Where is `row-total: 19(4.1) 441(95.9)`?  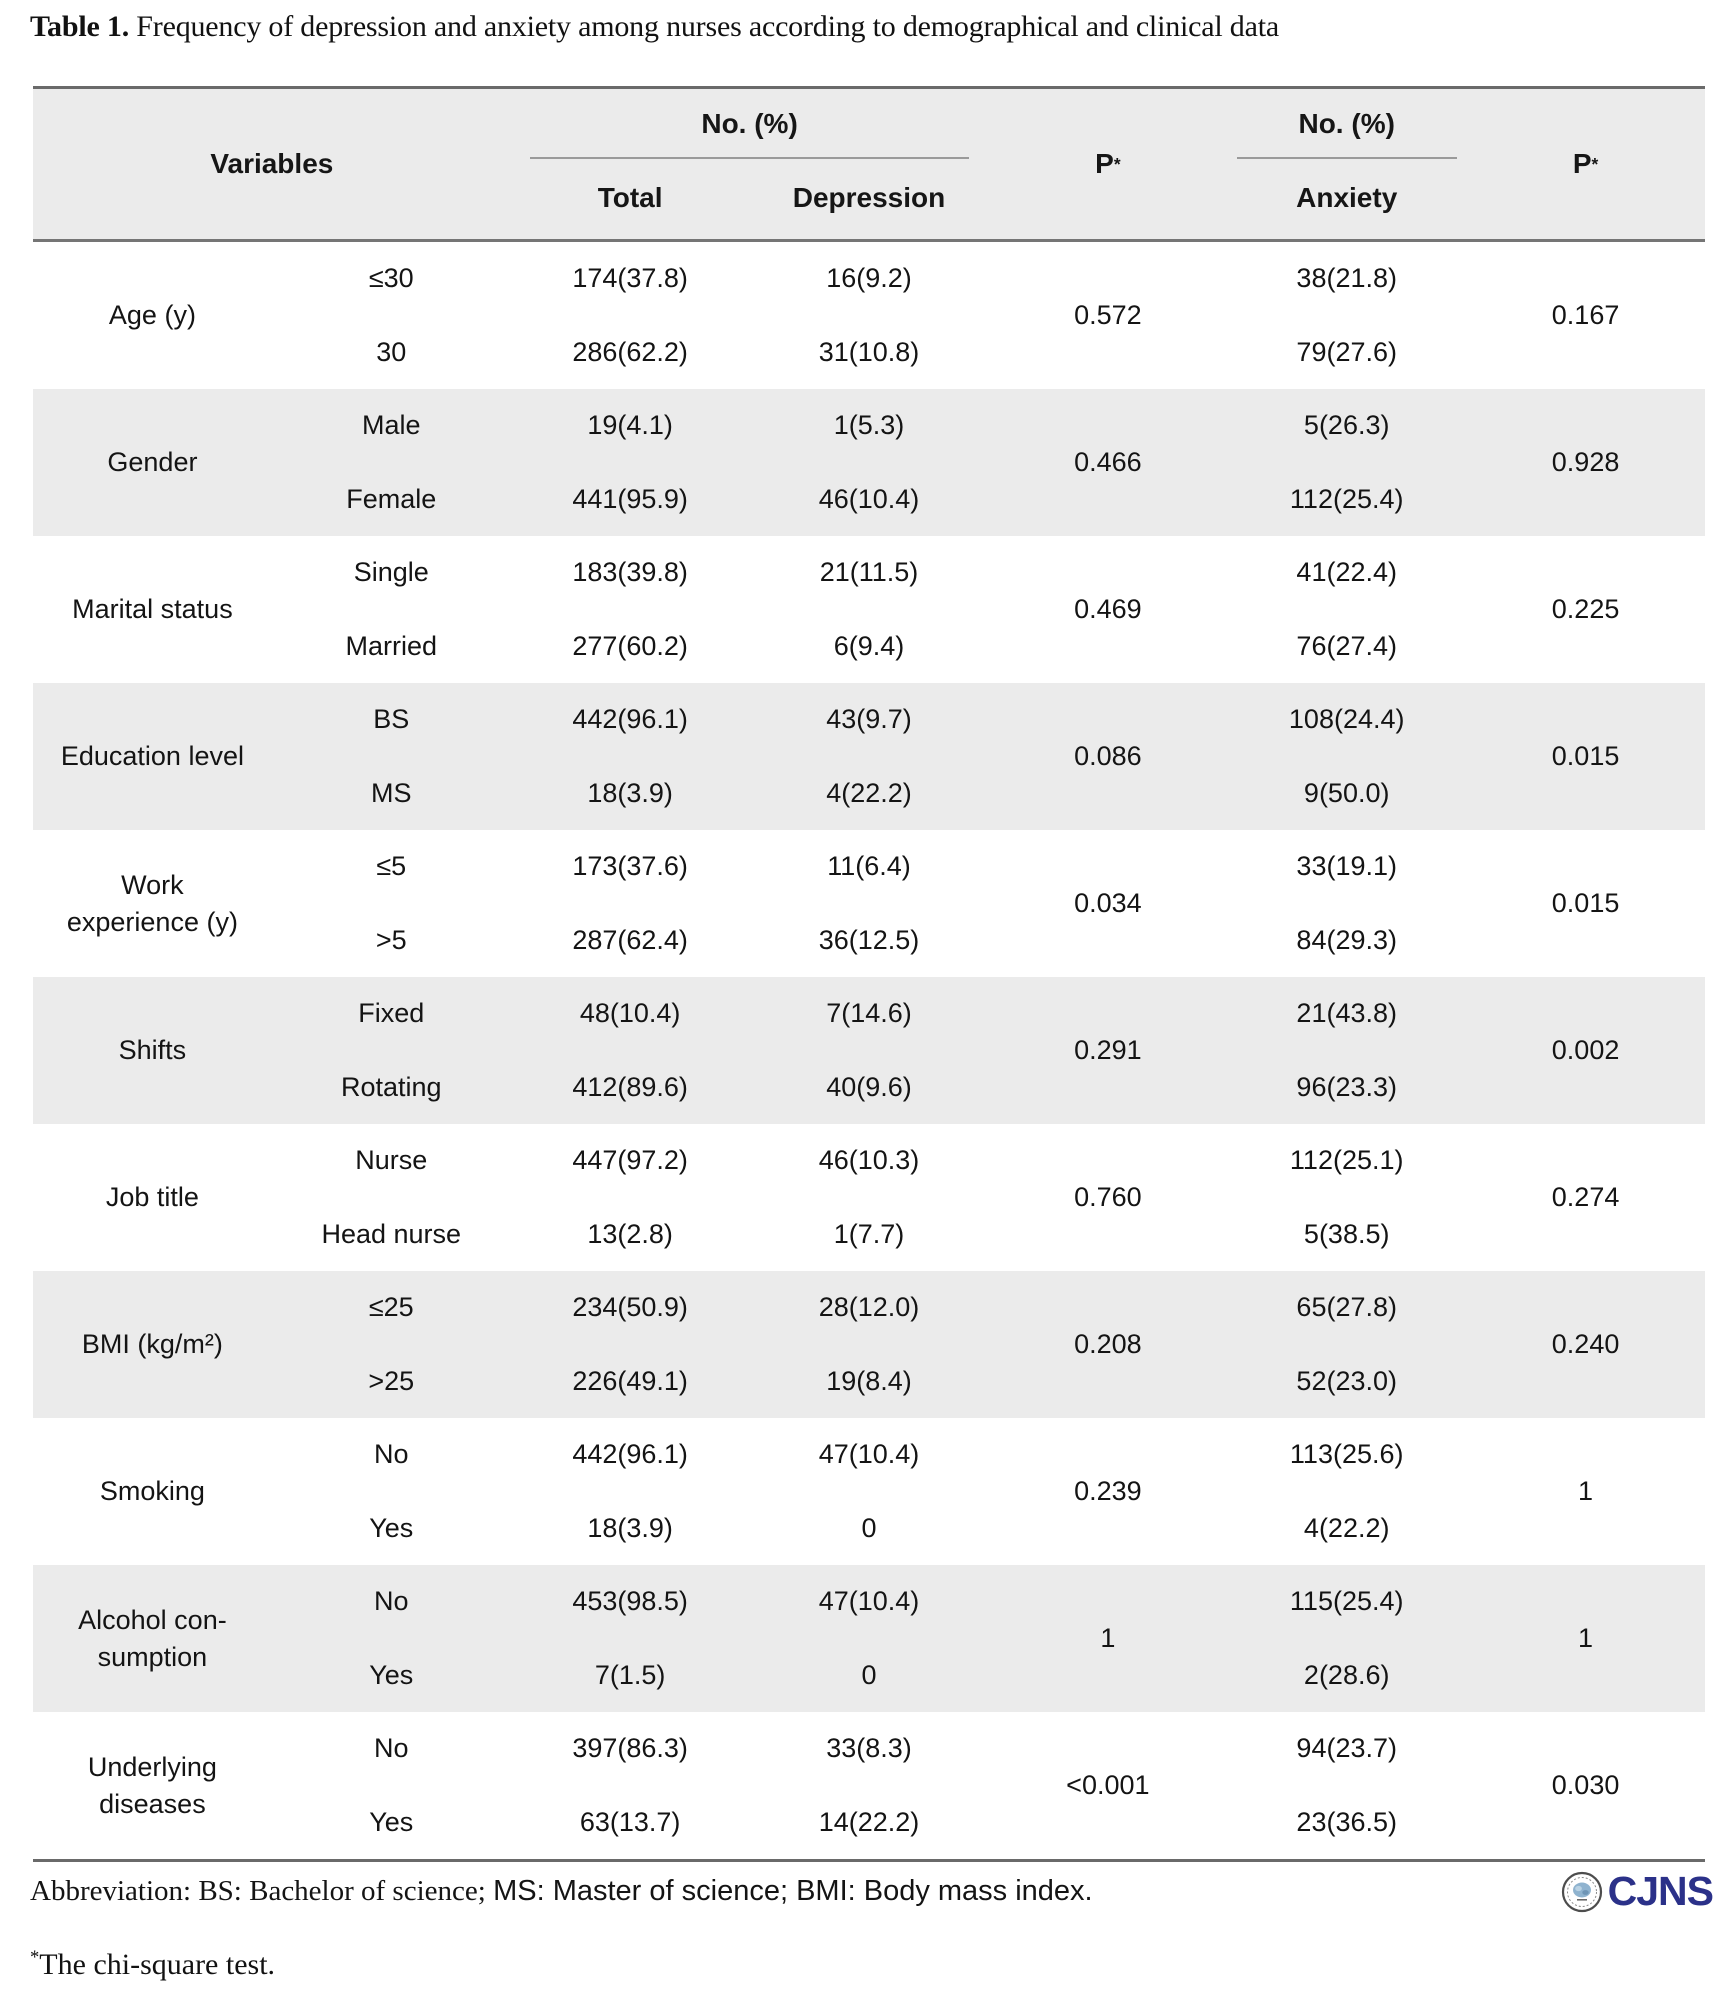
row-total: 19(4.1) 441(95.9) is located at coordinates (630, 462).